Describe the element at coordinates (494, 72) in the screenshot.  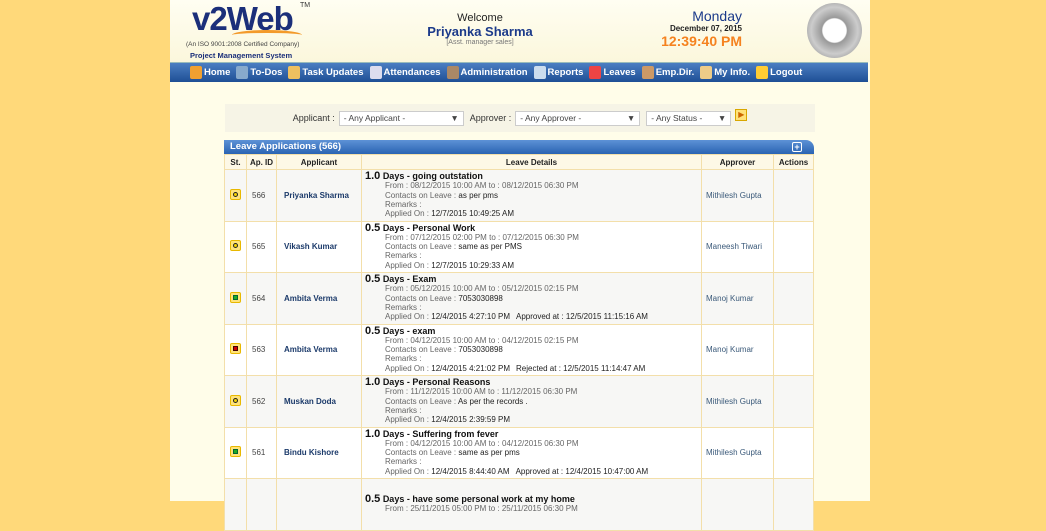
I see `nav-label: Administration` at that location.